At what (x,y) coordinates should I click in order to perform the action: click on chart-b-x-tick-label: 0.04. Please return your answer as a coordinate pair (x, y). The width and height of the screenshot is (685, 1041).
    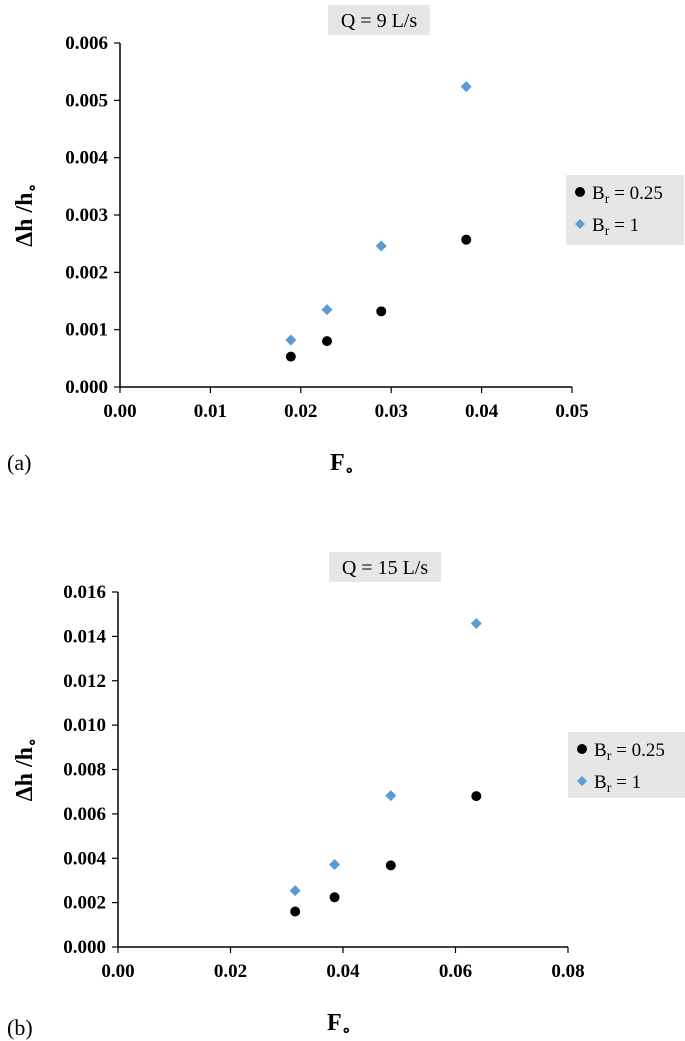
    Looking at the image, I should click on (343, 971).